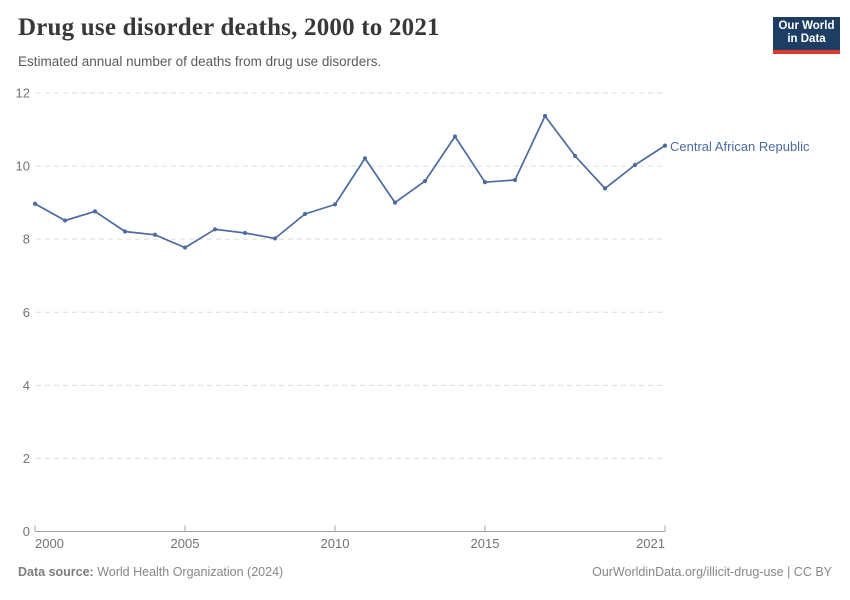  I want to click on y-tick-label: 2, so click(26, 458).